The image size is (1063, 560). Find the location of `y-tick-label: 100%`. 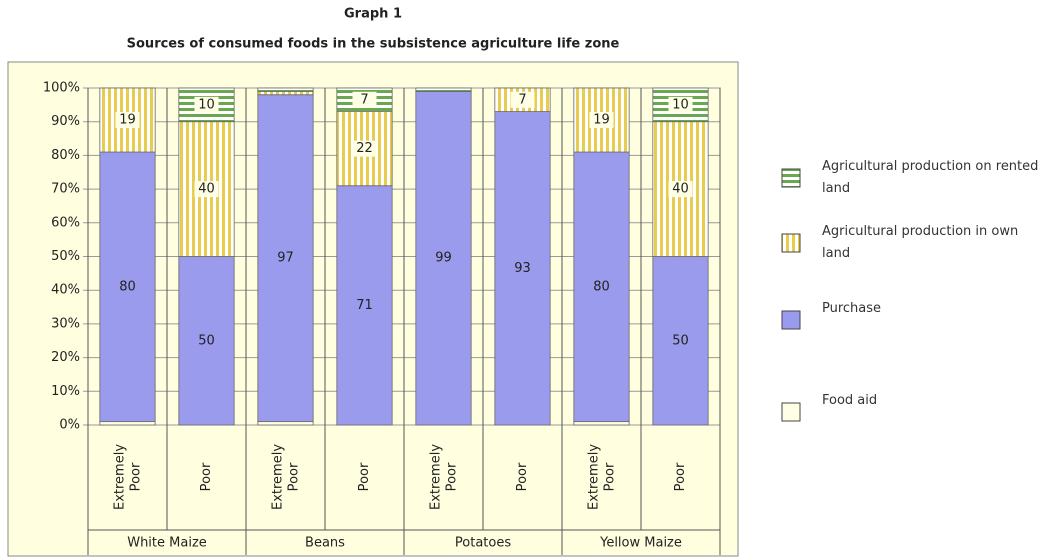

y-tick-label: 100% is located at coordinates (61, 88).